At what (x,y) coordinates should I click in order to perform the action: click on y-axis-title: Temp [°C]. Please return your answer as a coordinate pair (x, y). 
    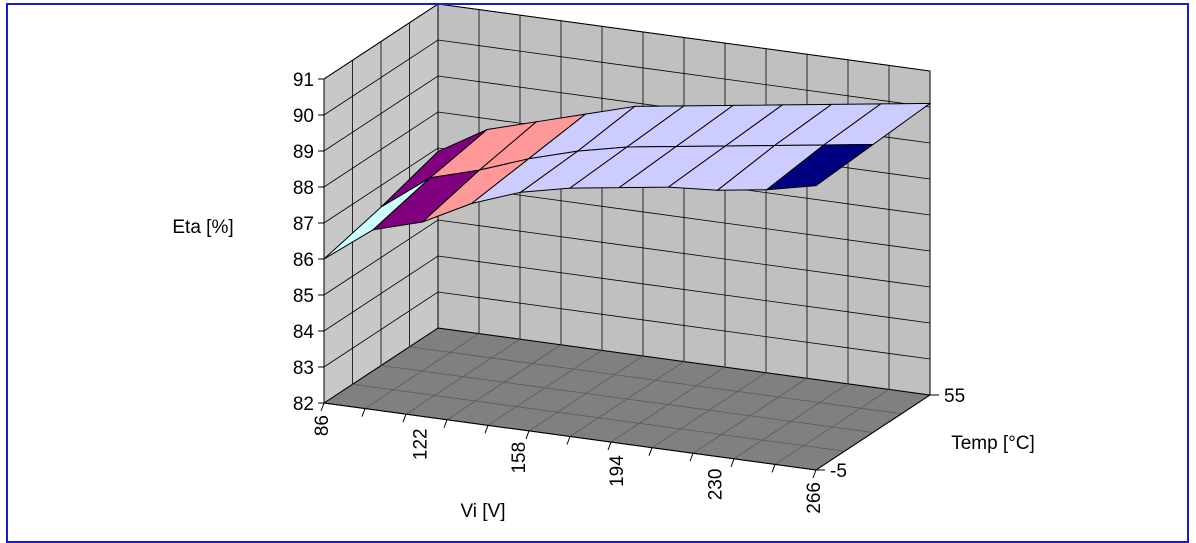
    Looking at the image, I should click on (993, 443).